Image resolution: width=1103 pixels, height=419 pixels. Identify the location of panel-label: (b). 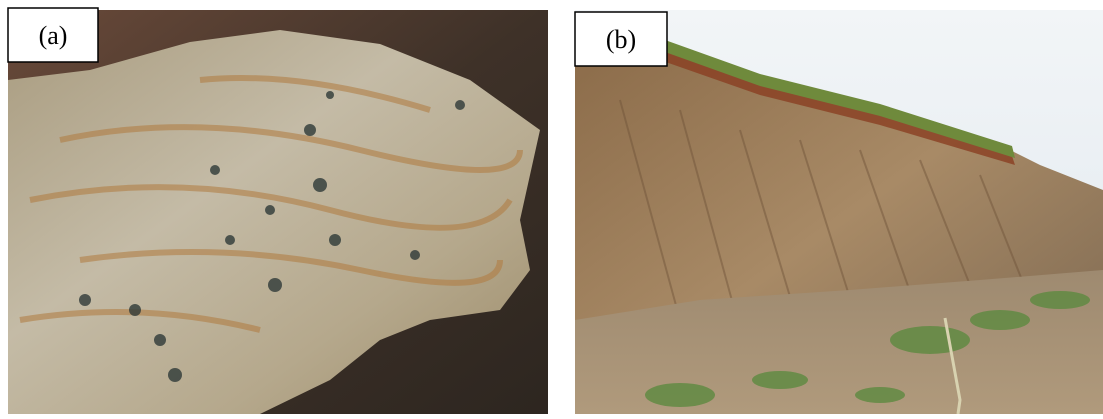
(621, 39).